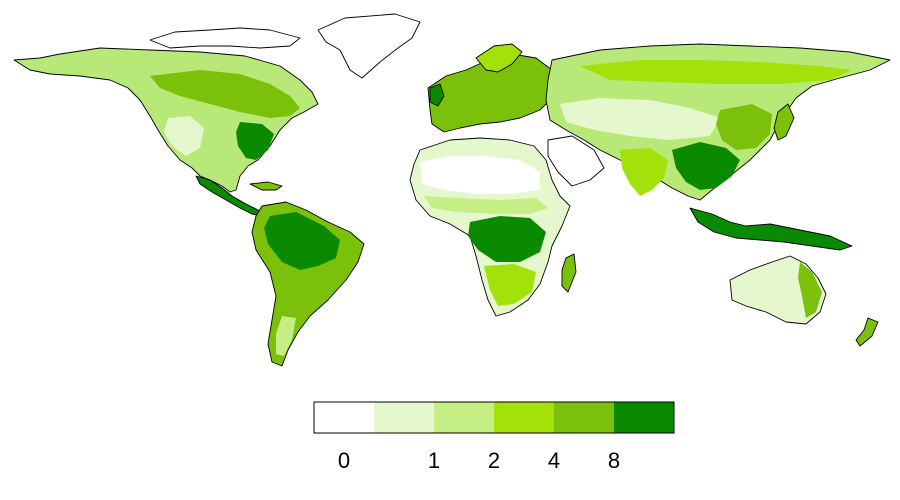  What do you see at coordinates (266, 186) in the screenshot?
I see `caribbean` at bounding box center [266, 186].